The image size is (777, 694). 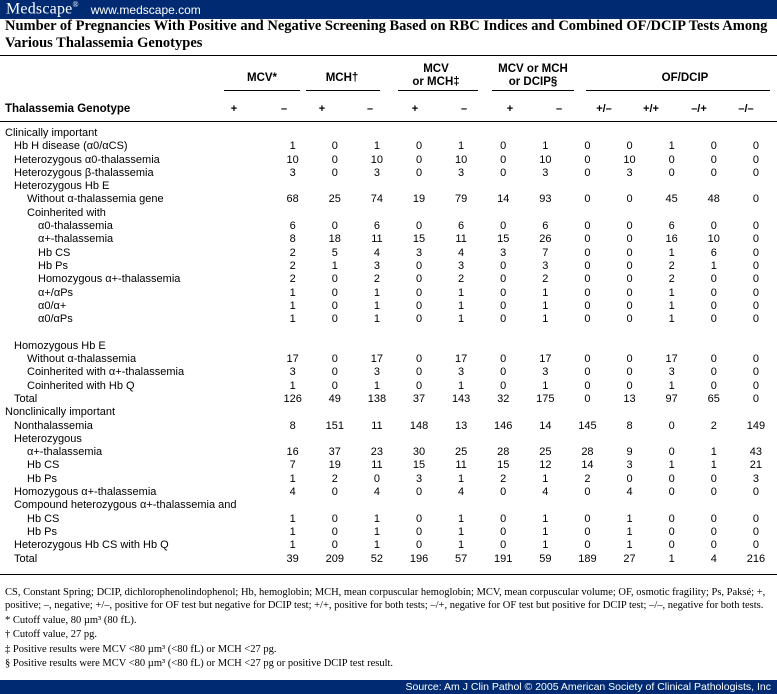 What do you see at coordinates (756, 452) in the screenshot?
I see `cell-value: 43` at bounding box center [756, 452].